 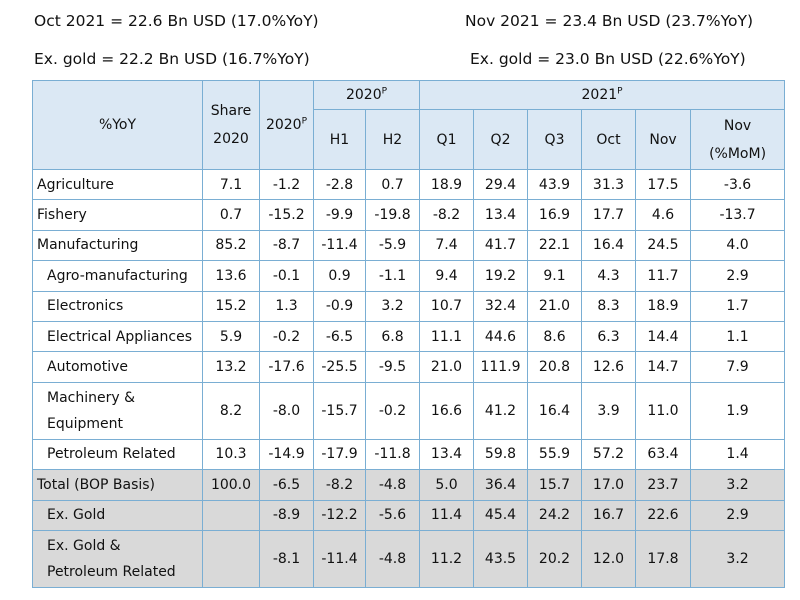 What do you see at coordinates (286, 410) in the screenshot?
I see `cell: -8.0` at bounding box center [286, 410].